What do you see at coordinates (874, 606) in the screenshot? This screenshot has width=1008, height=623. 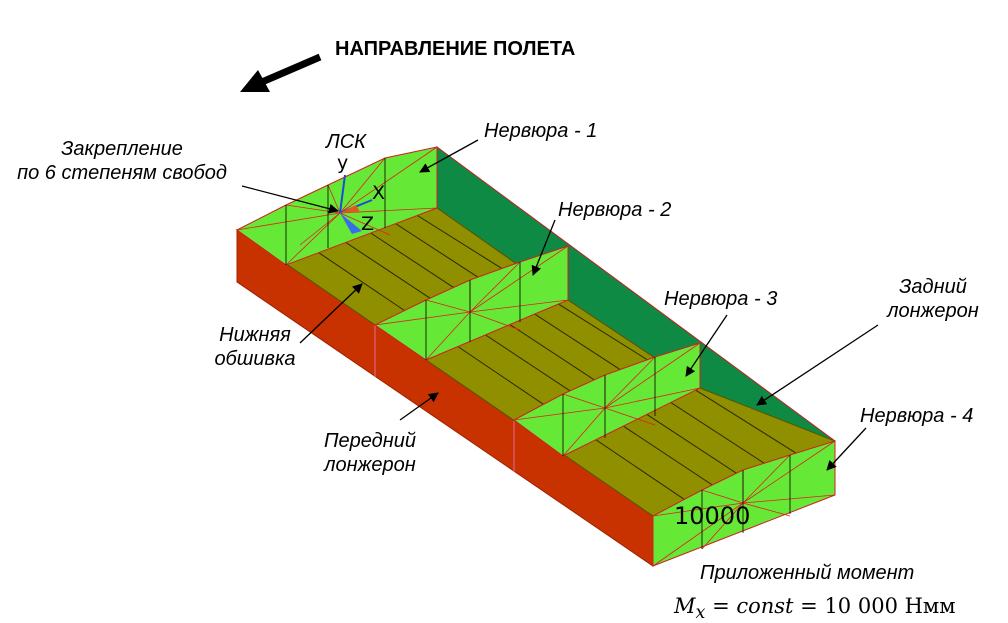 I see `moment-eq2: = 10 000 Нмм` at bounding box center [874, 606].